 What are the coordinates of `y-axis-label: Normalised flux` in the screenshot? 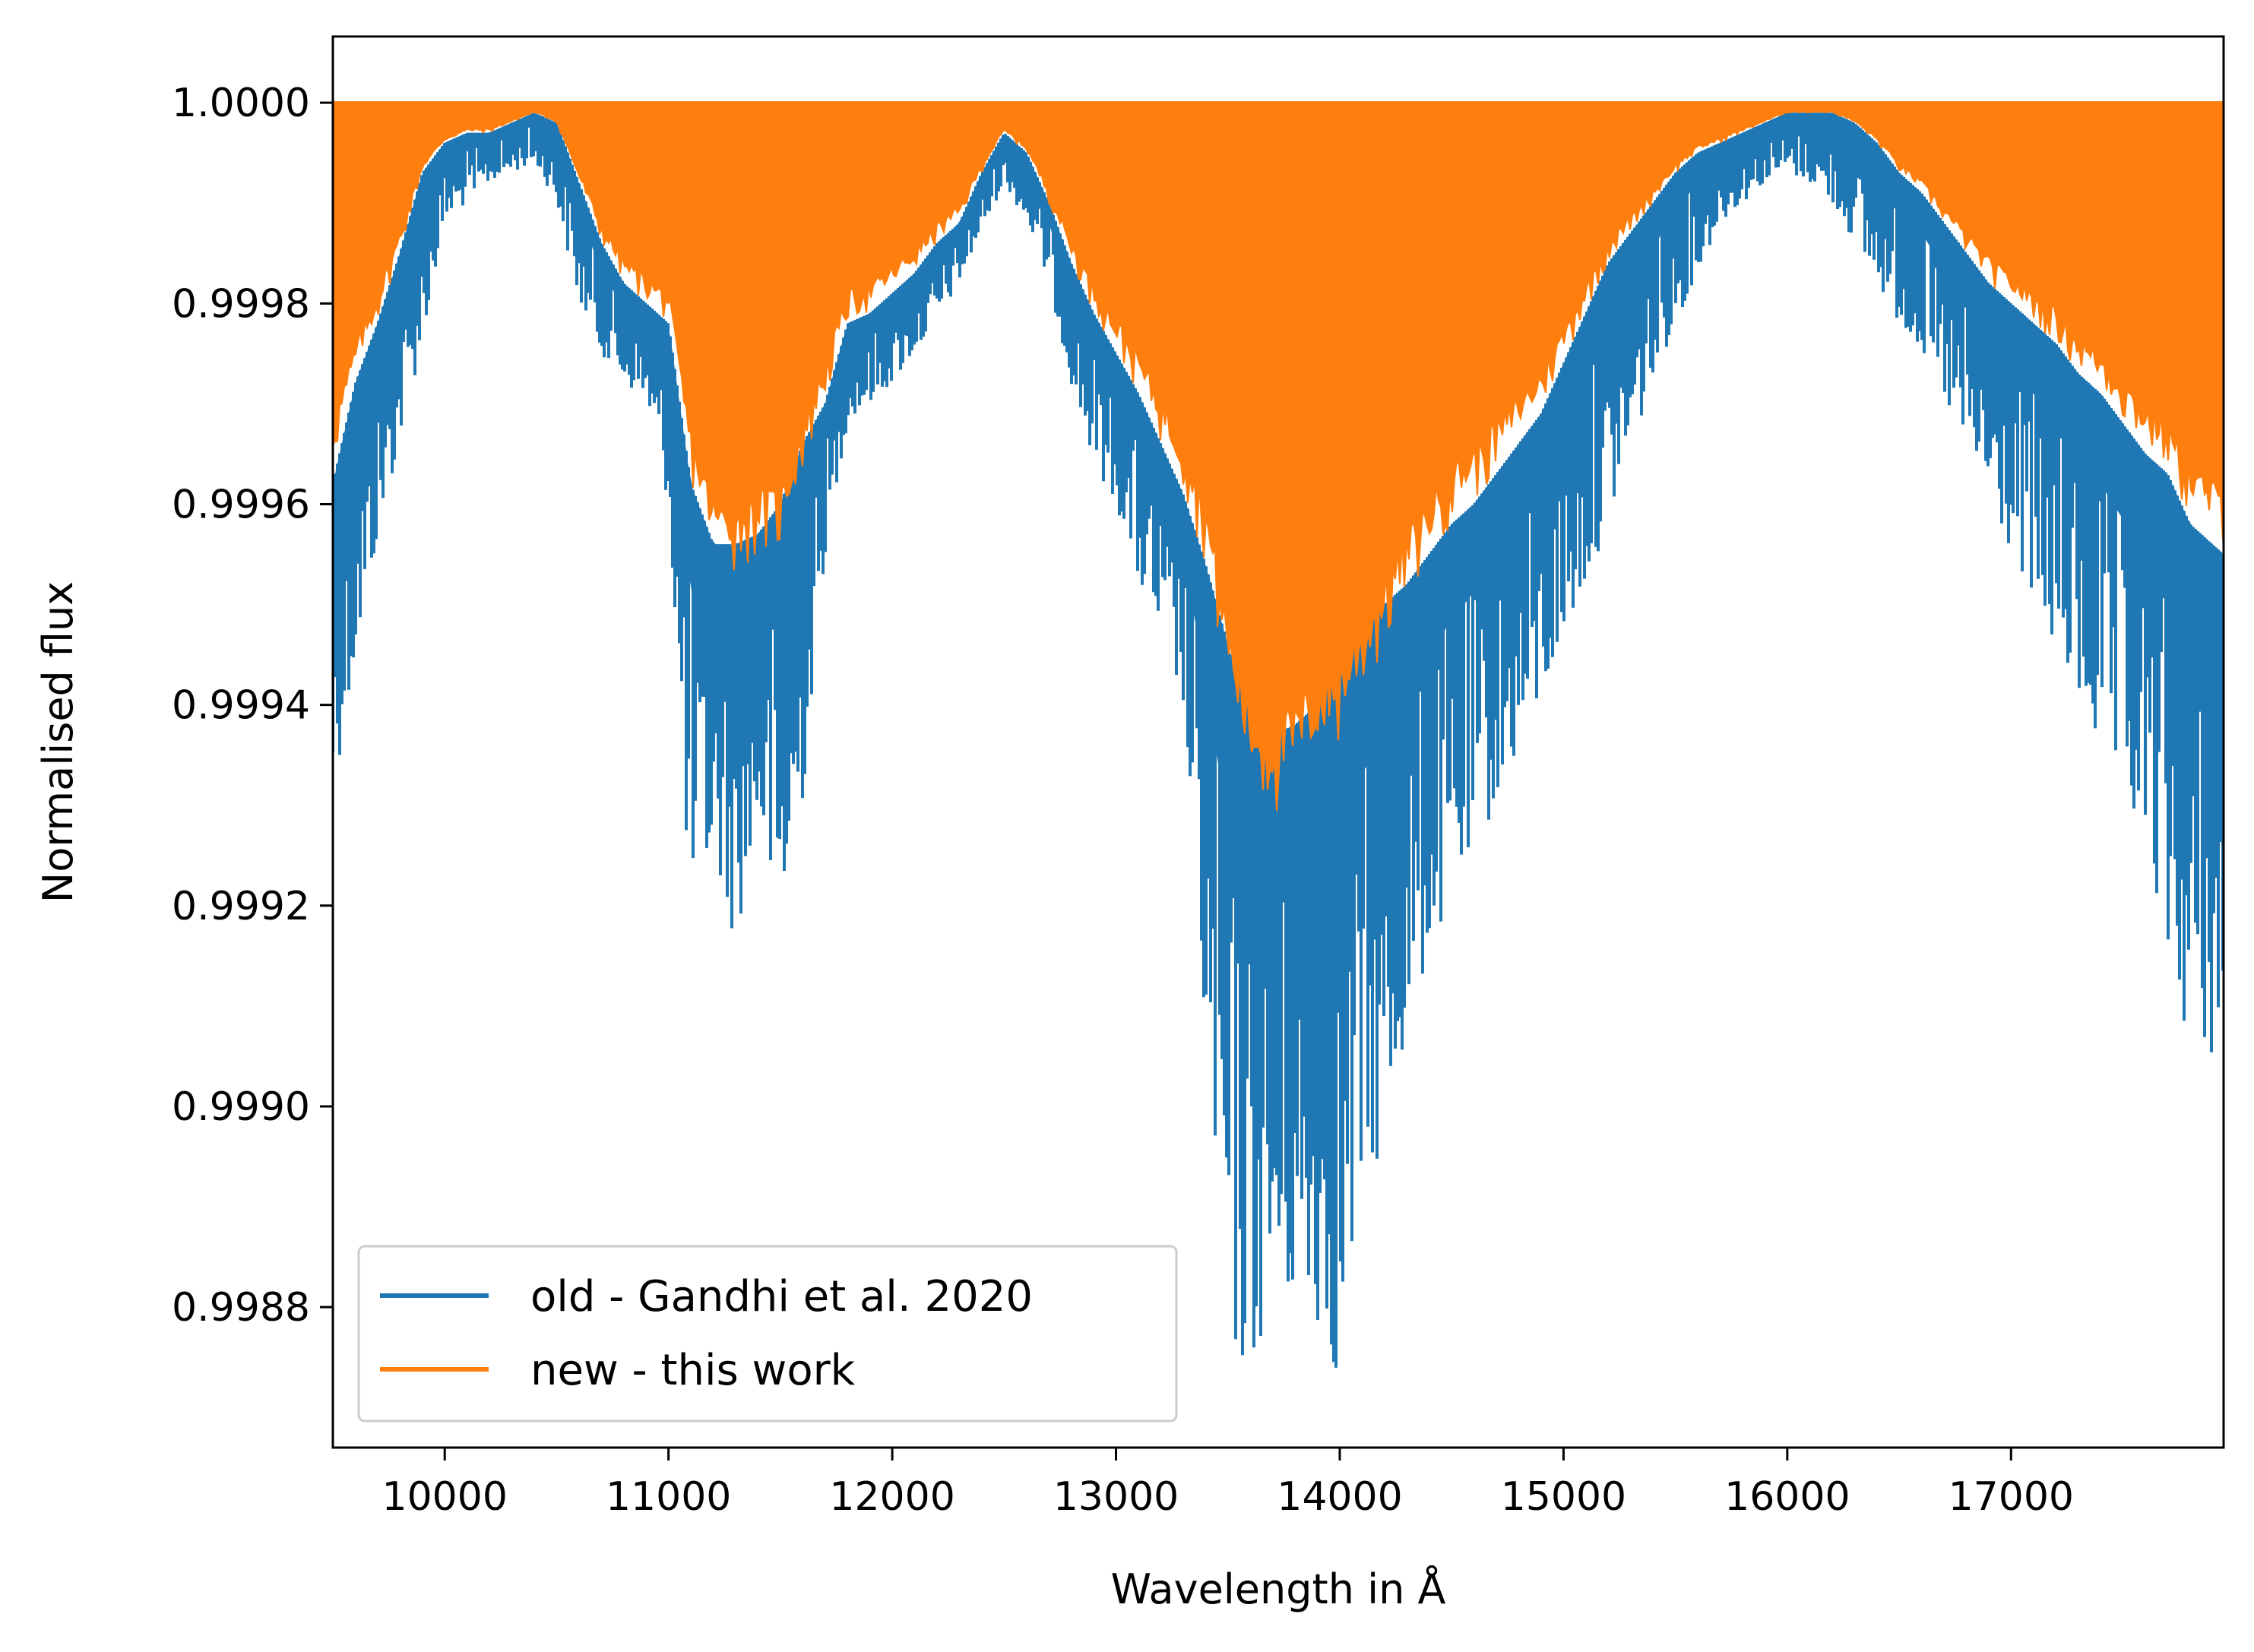 It's located at (58, 742).